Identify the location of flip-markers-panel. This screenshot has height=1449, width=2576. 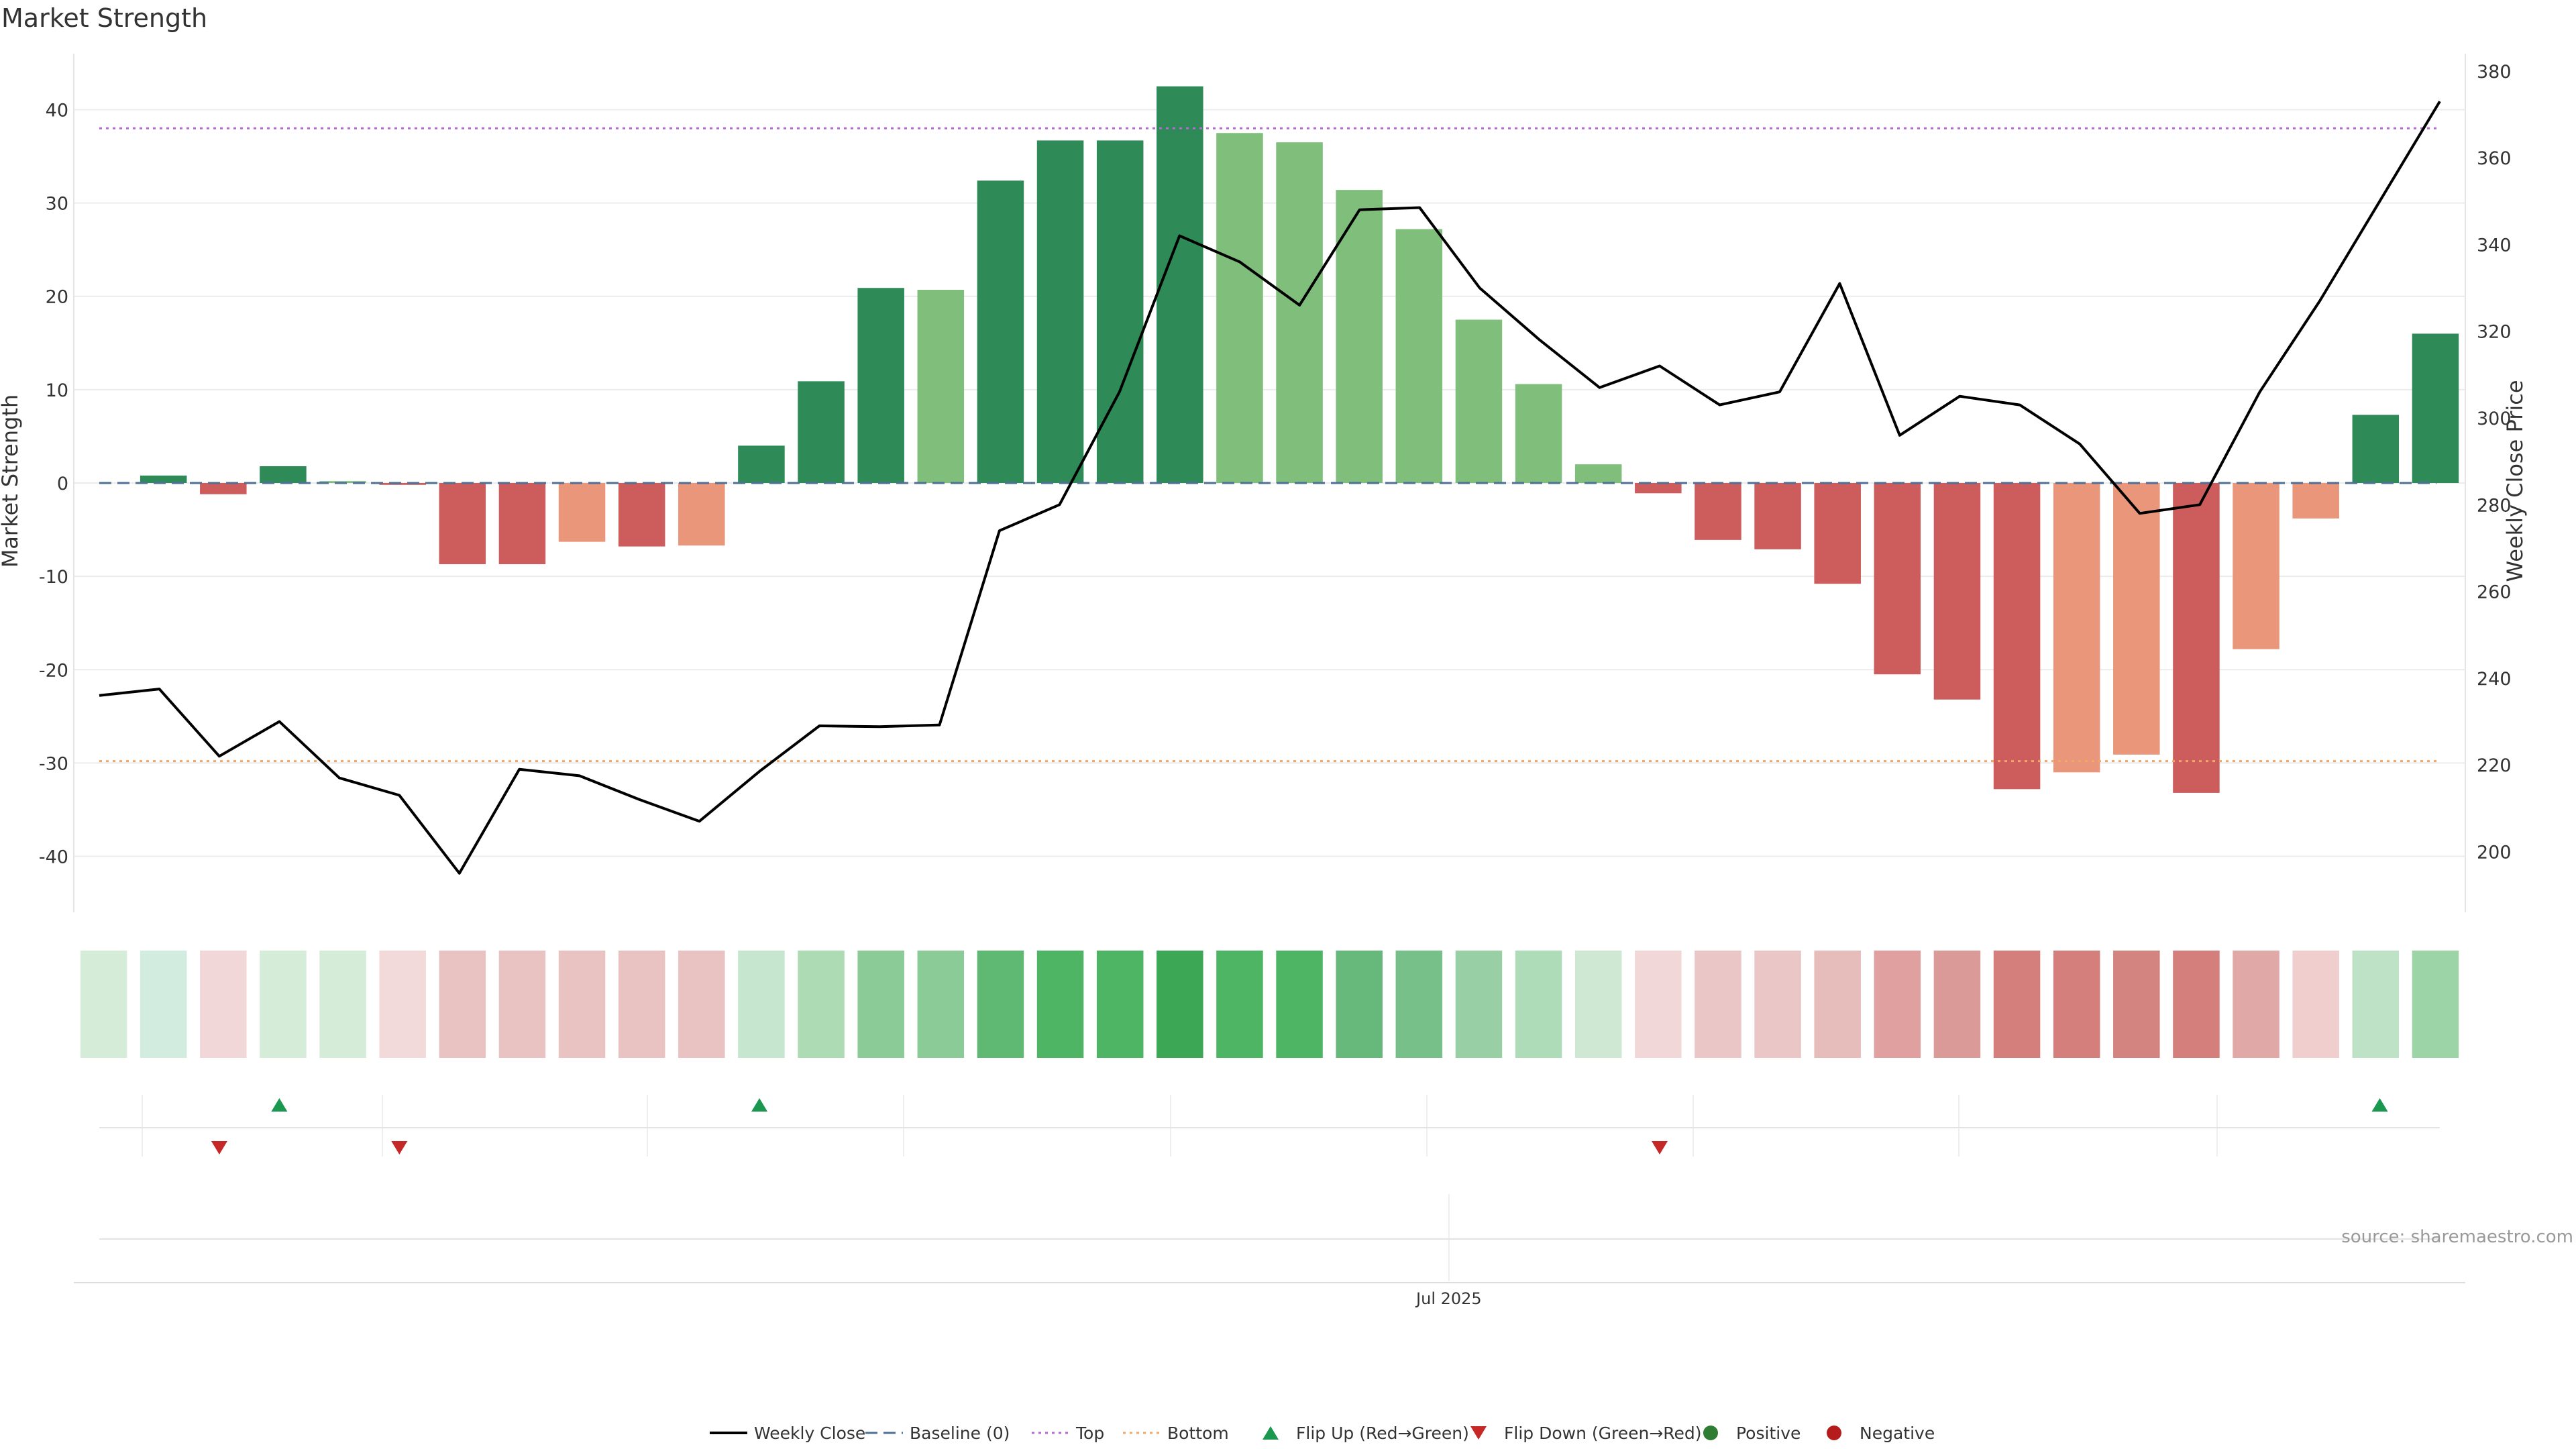
(1269, 1126).